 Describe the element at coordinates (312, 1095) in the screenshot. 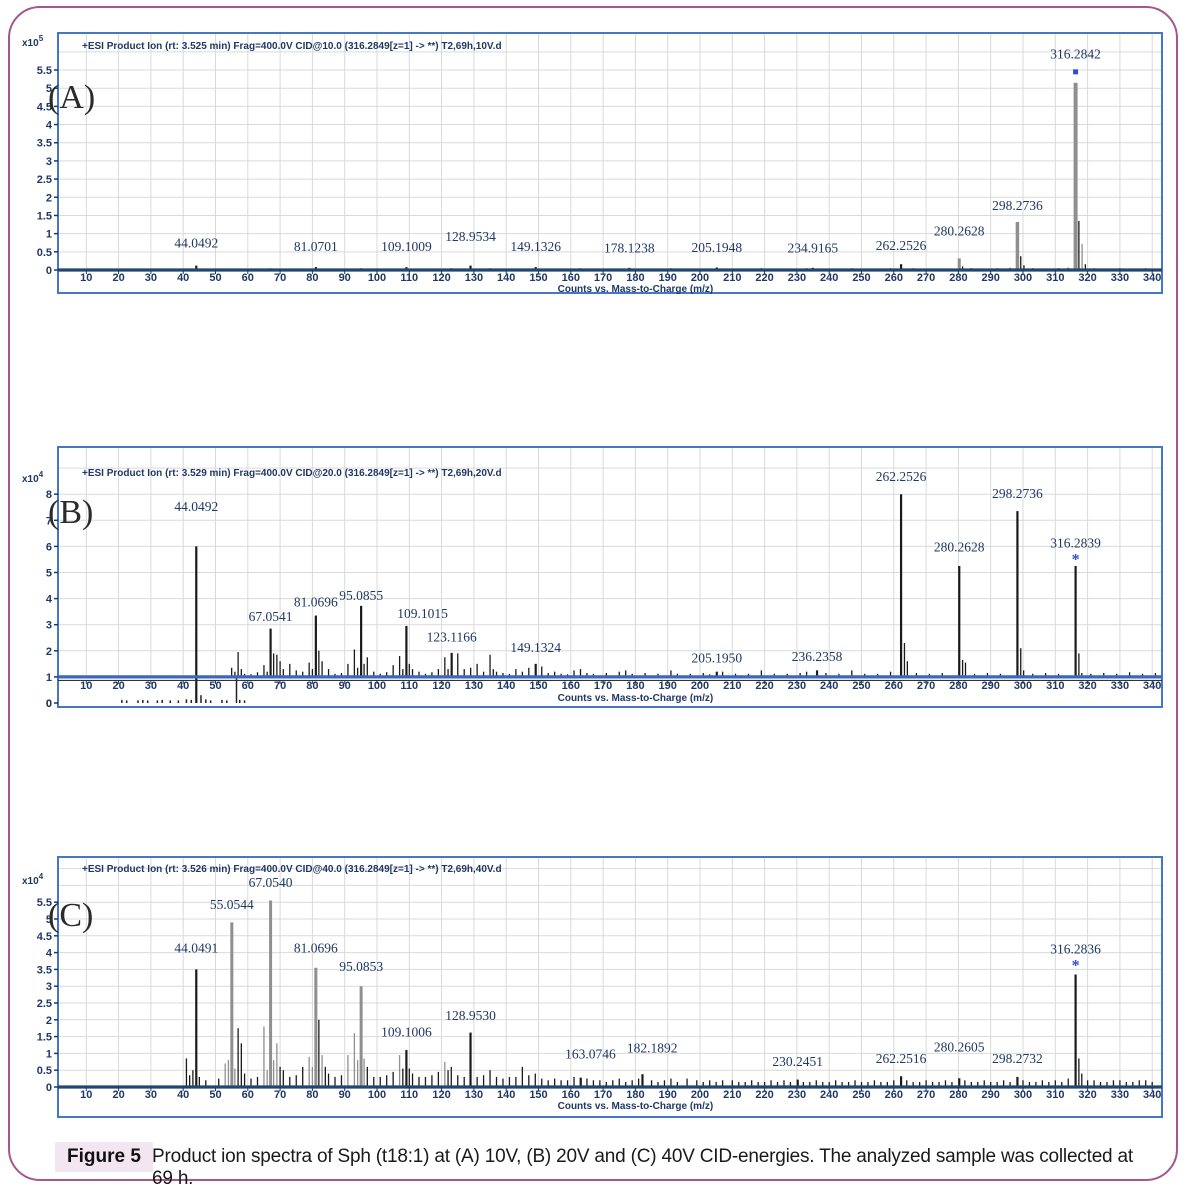

I see `svg-text: 80` at that location.